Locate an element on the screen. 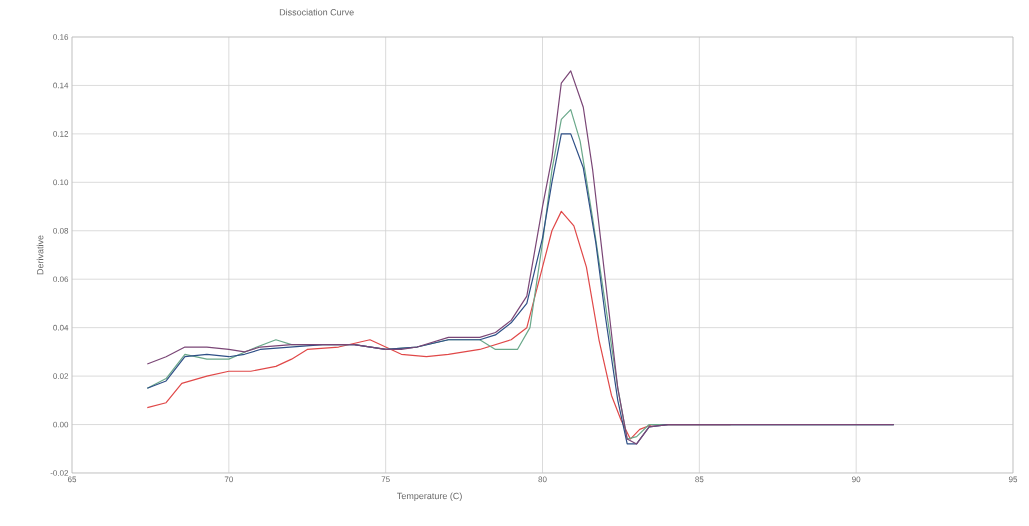 The image size is (1029, 526). x-tick-label: 85 is located at coordinates (699, 479).